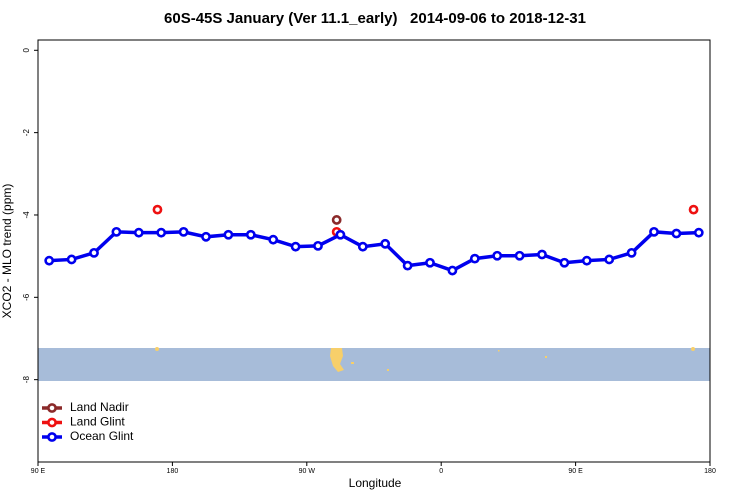 This screenshot has height=500, width=750. I want to click on series-line, so click(374, 251).